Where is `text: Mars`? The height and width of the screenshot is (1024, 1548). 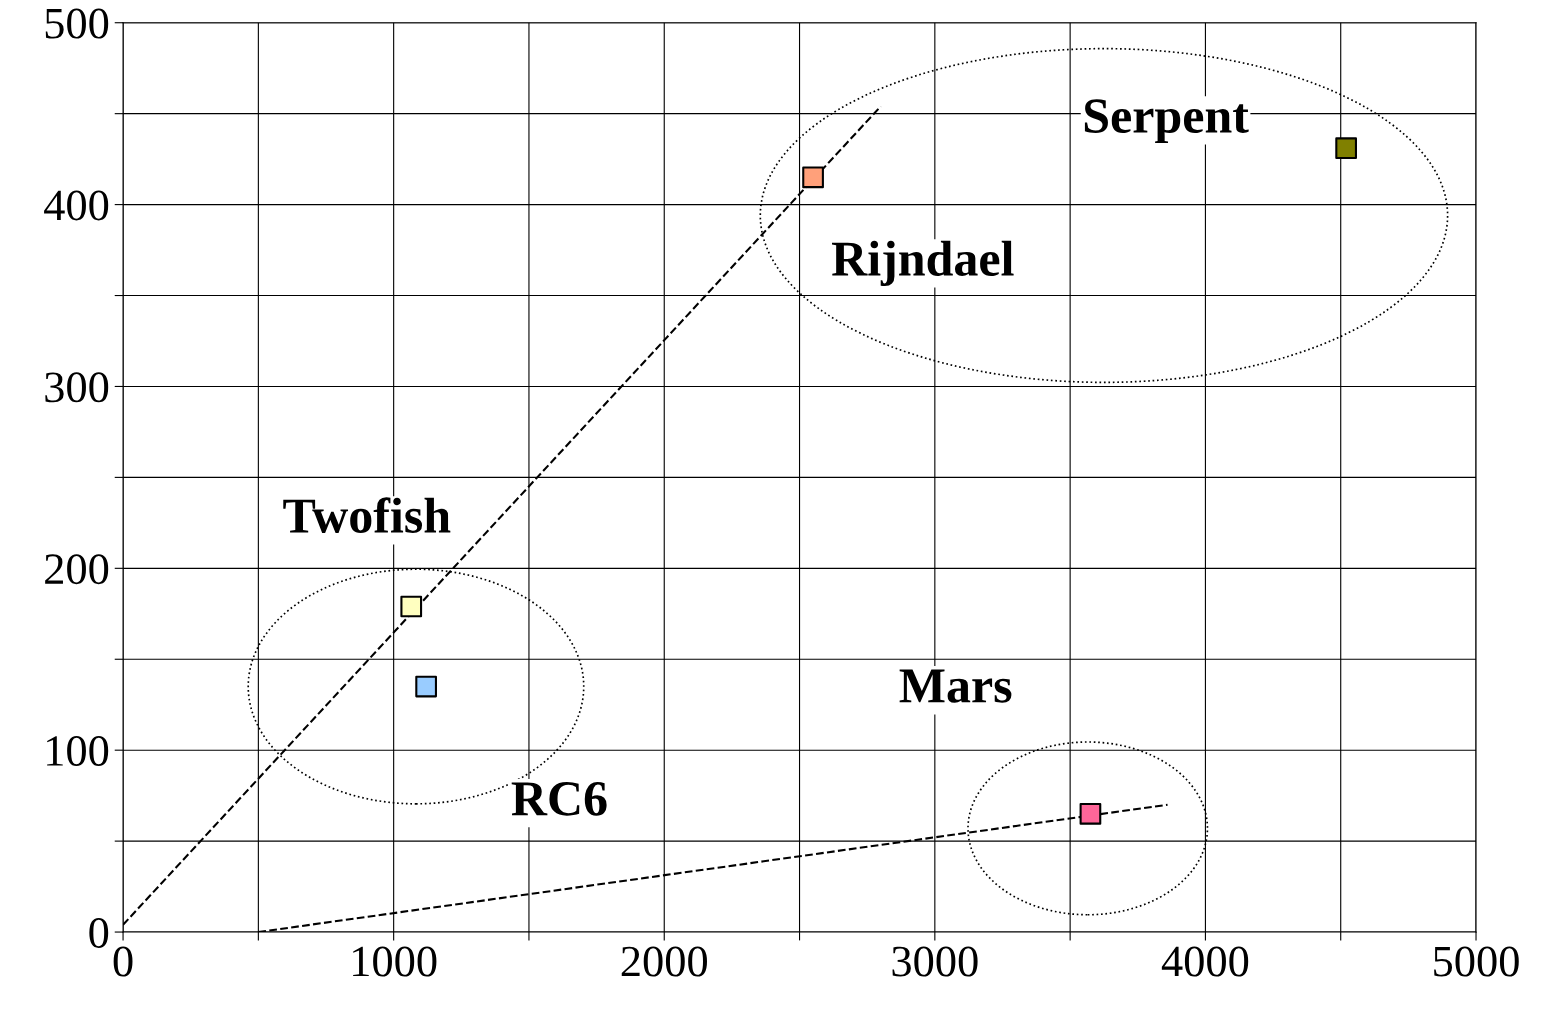
text: Mars is located at coordinates (955, 686).